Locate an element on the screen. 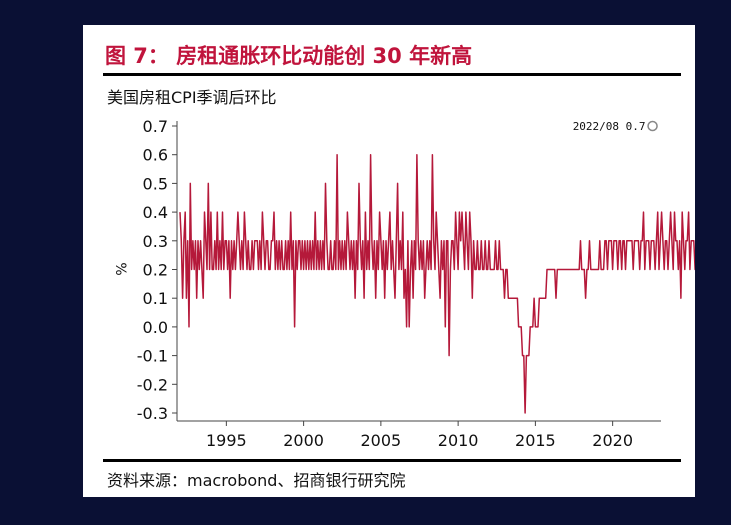  y-tick-label: -0.2 is located at coordinates (152, 384).